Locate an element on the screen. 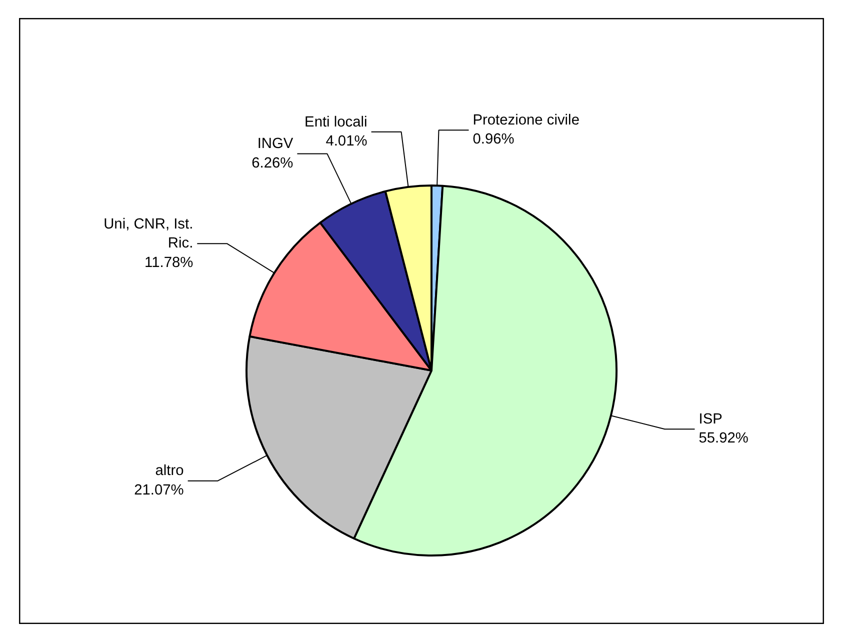  data-label: 21.07% is located at coordinates (159, 490).